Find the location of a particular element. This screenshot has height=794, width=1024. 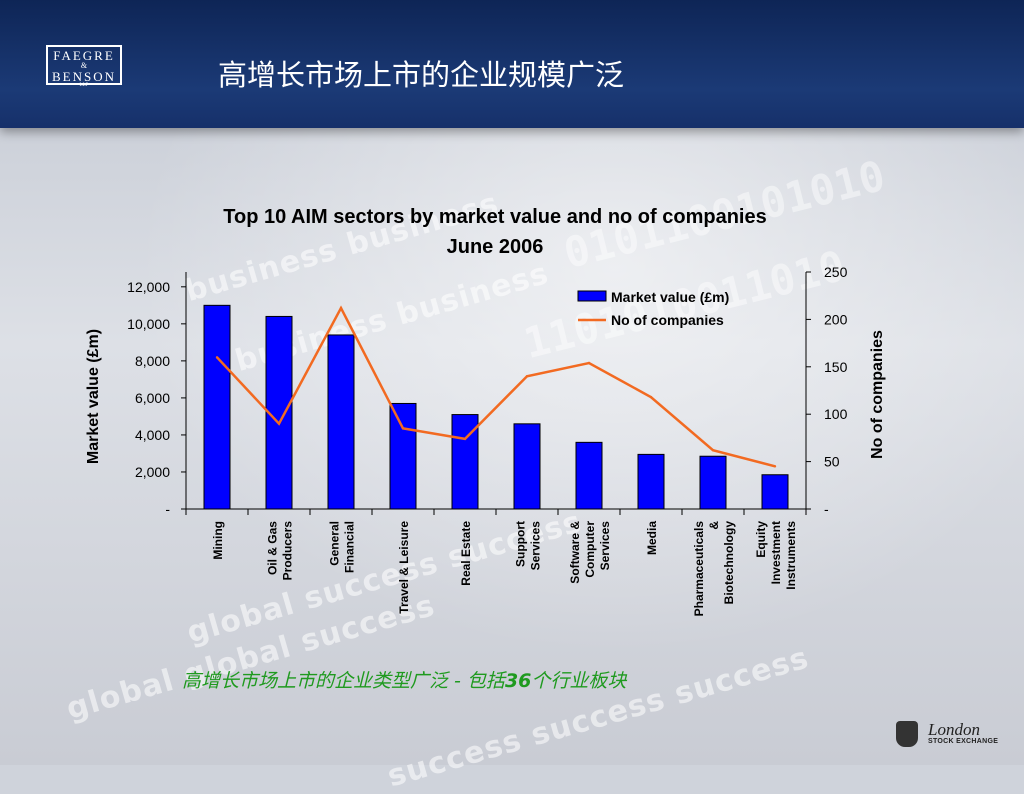

lse-brand-name: London is located at coordinates (954, 729).